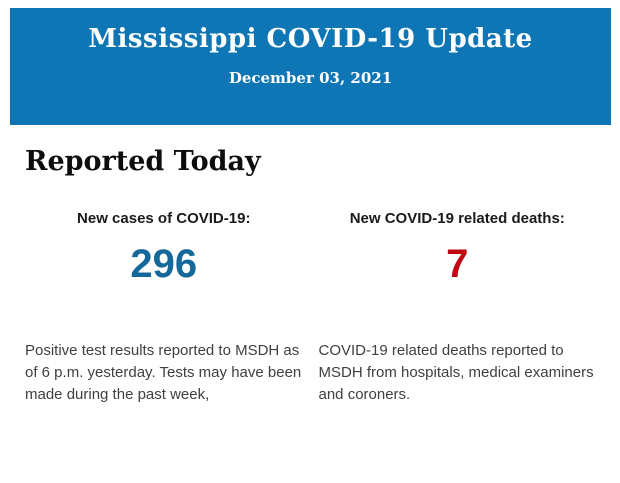 Image resolution: width=620 pixels, height=483 pixels. Describe the element at coordinates (164, 264) in the screenshot. I see `new-cases-value: 296` at that location.